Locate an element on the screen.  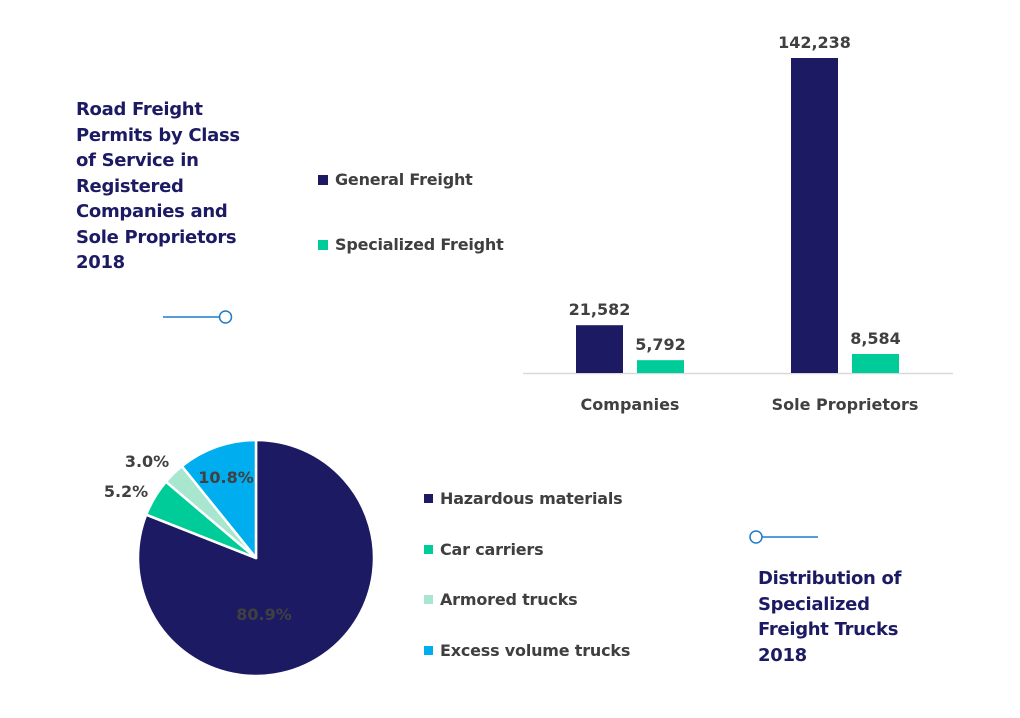
legend-general-freight: General Freight is located at coordinates (395, 179).